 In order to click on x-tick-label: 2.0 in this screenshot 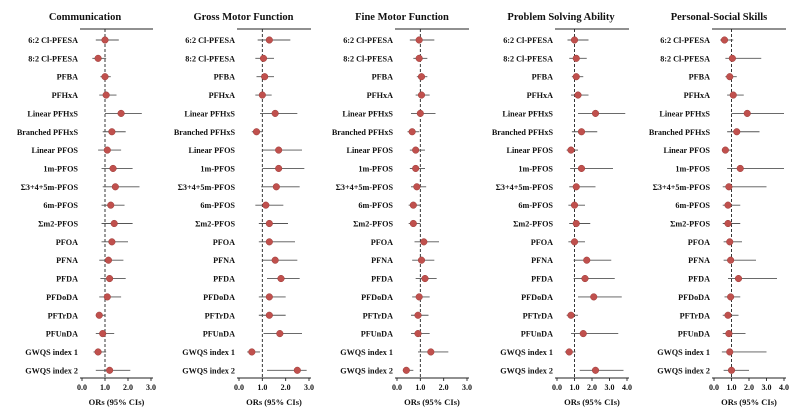, I will do `click(592, 387)`.